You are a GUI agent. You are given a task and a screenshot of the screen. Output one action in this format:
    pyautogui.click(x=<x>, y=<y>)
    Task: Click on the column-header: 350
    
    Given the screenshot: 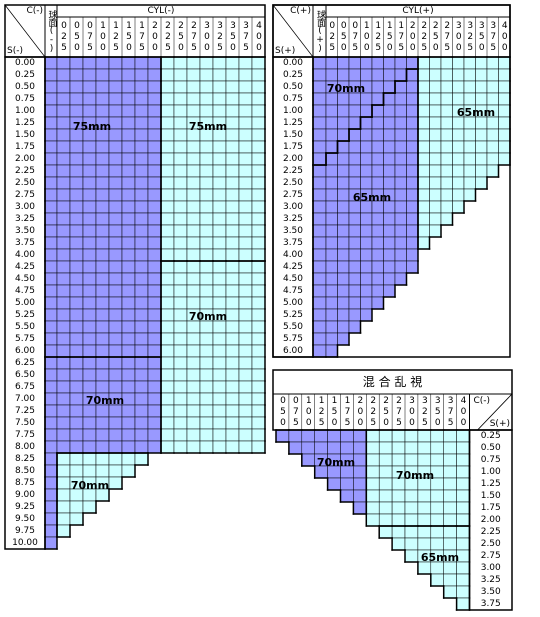 What is the action you would take?
    pyautogui.click(x=481, y=37)
    